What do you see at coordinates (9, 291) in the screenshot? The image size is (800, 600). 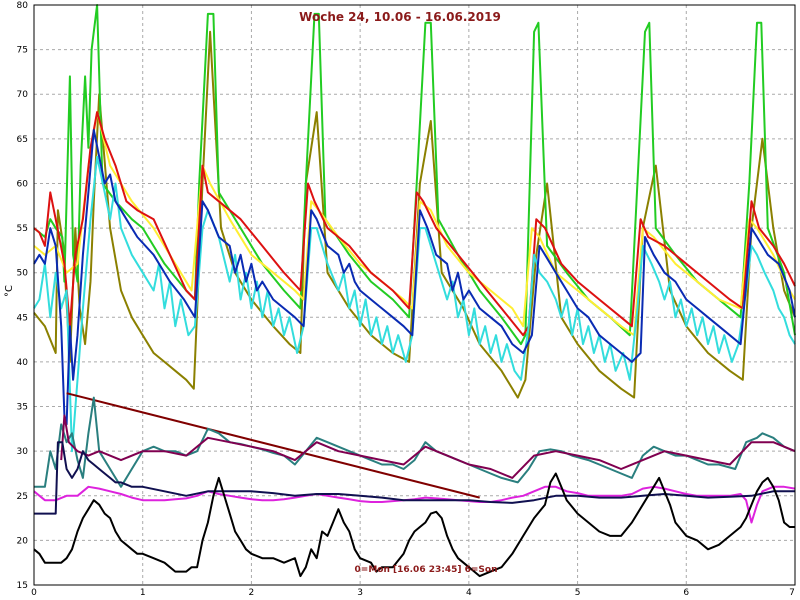 I see `y-axis-label: °C` at bounding box center [9, 291].